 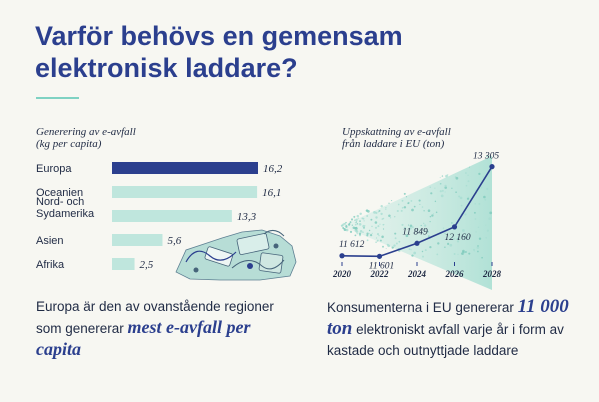 I want to click on x-tick-label-4: 2028, so click(x=492, y=274).